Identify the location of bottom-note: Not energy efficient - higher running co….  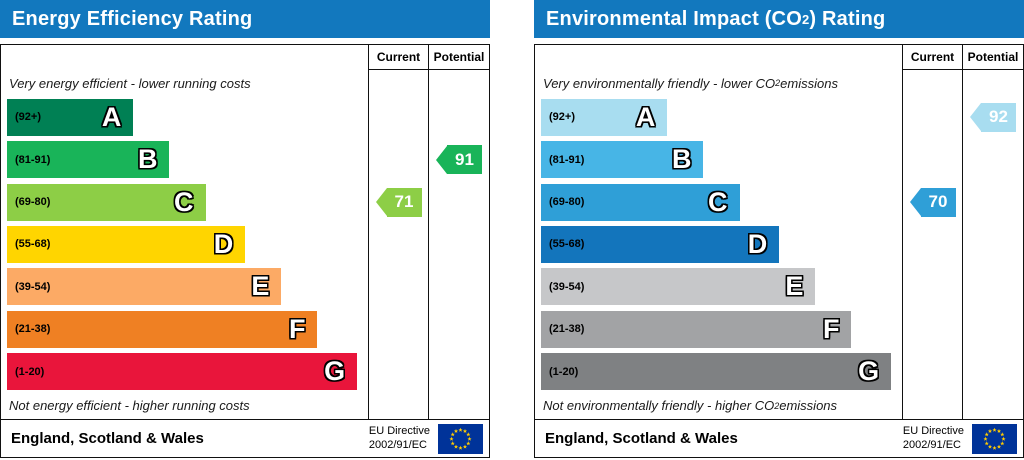
(129, 406).